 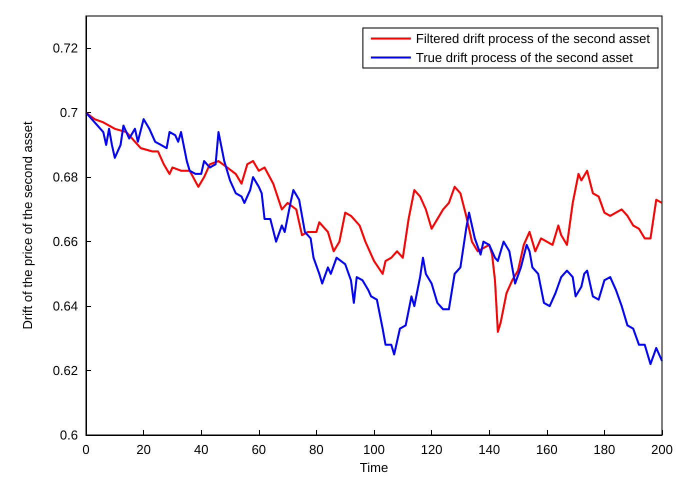 I want to click on x-tick-label: 40, so click(x=201, y=449).